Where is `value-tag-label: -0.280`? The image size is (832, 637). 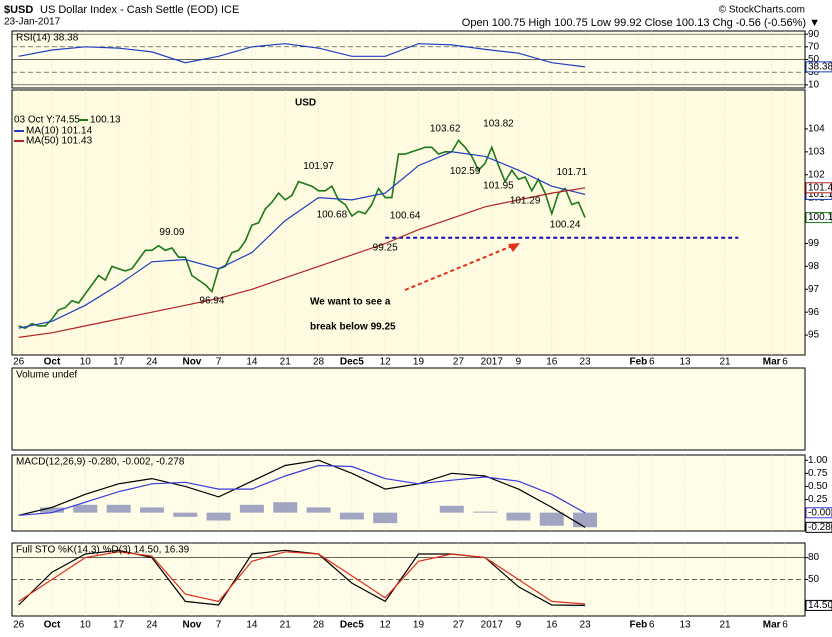
value-tag-label: -0.280 is located at coordinates (820, 527).